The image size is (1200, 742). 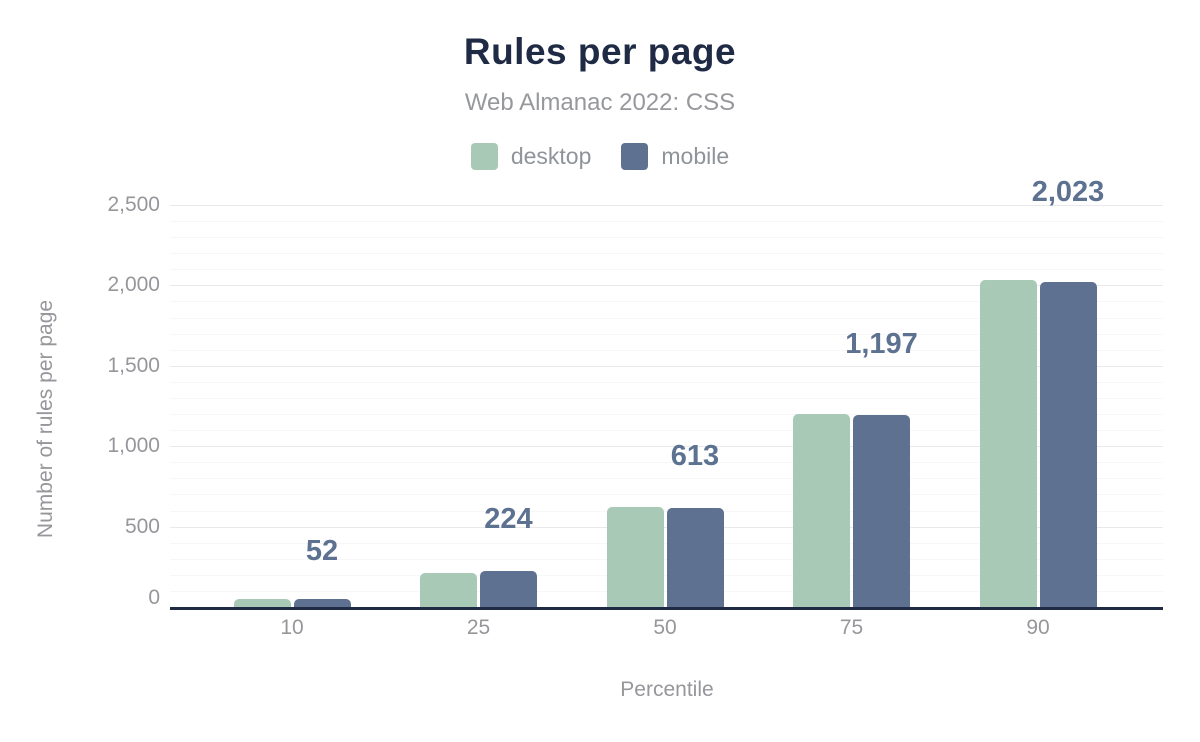 I want to click on x-tick-label: 25, so click(x=478, y=627).